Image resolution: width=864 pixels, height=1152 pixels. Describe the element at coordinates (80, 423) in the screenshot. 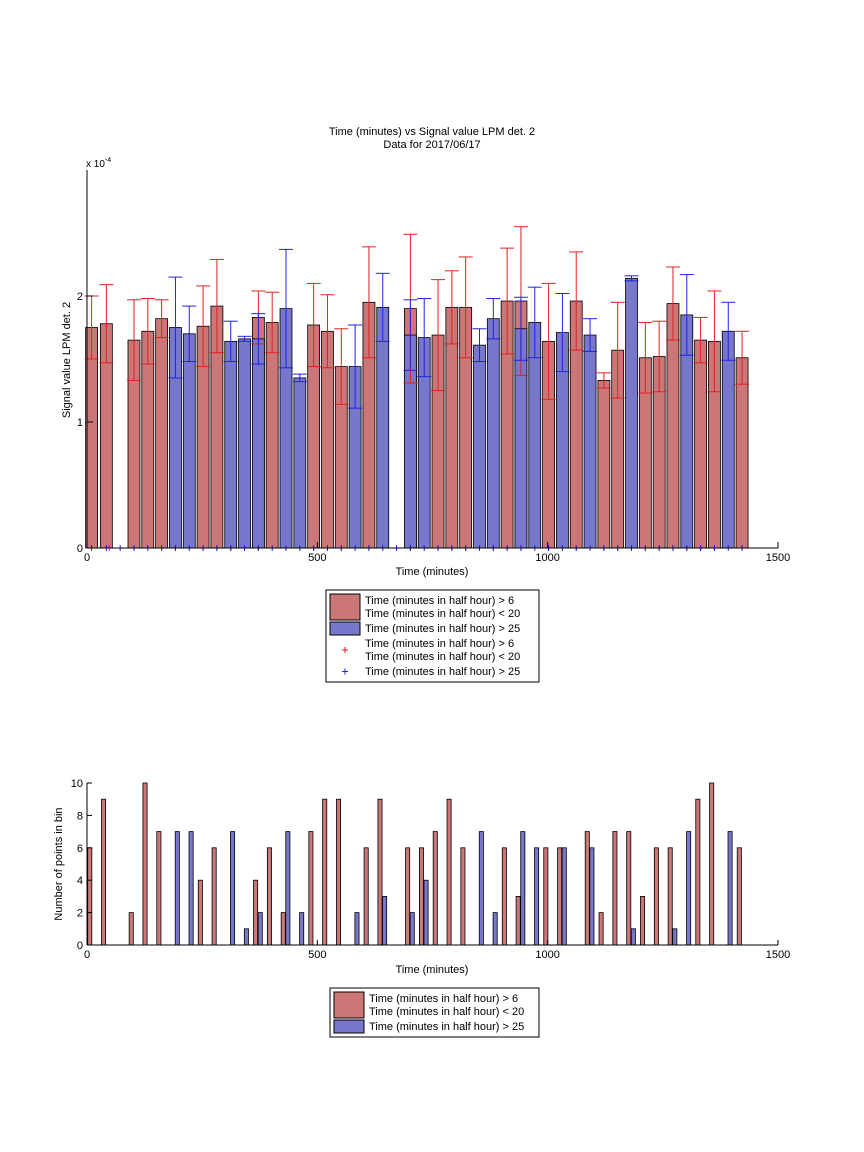

I see `y-tick-label: 1` at that location.